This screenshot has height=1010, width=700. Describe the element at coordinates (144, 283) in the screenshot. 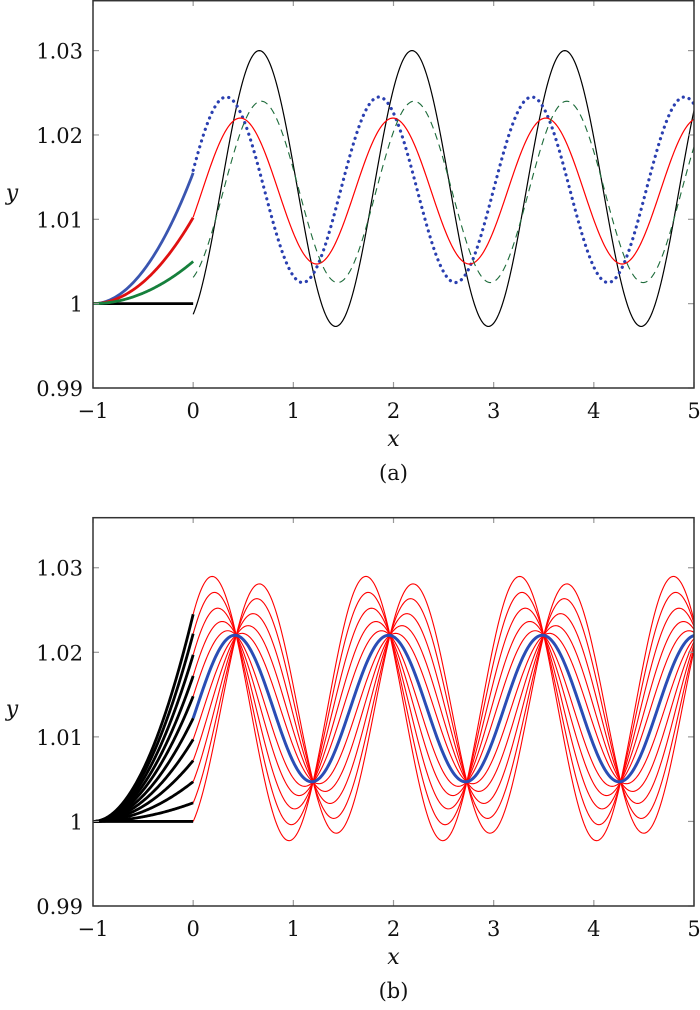

I see `series-3-initial-segment` at that location.